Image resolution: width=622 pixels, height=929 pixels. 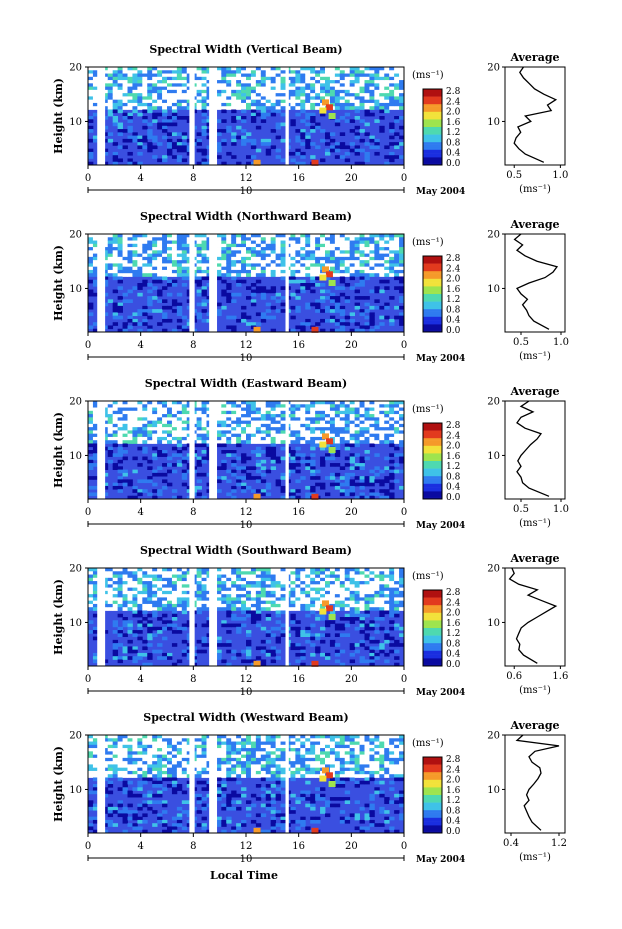 What do you see at coordinates (246, 512) in the screenshot?
I see `x-tick-label: 12` at bounding box center [246, 512].